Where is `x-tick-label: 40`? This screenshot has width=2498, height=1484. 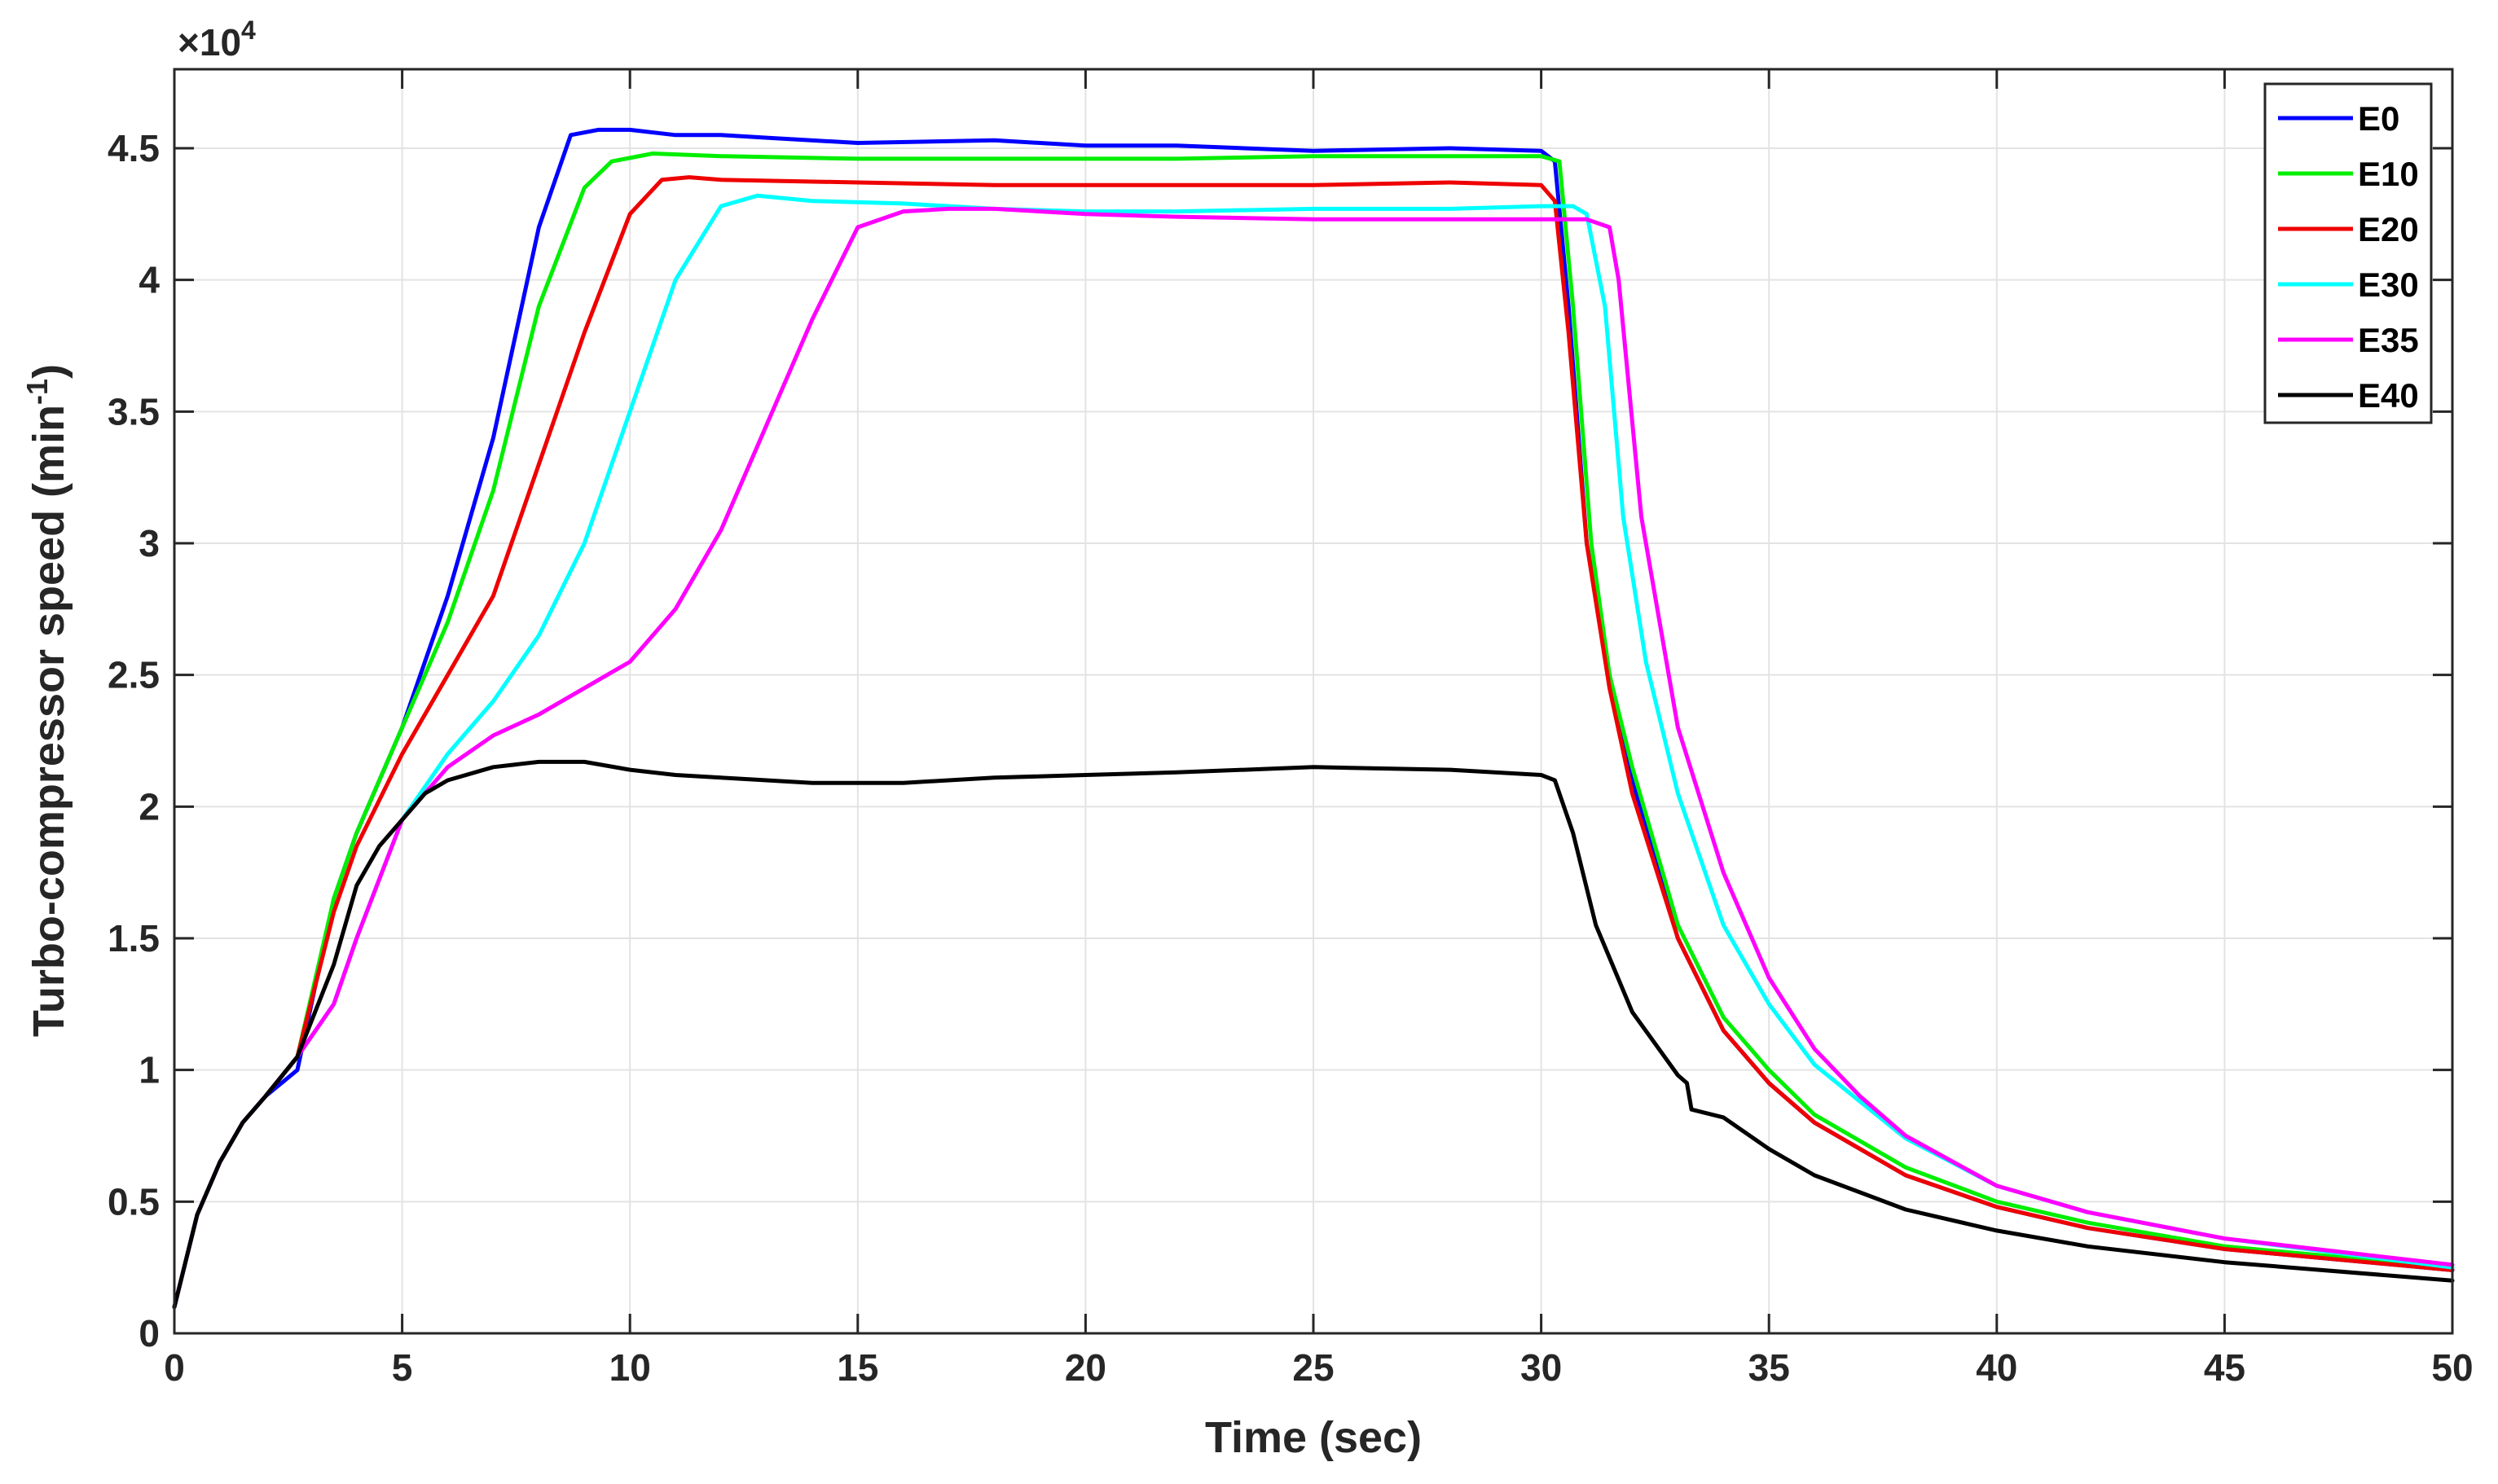 x-tick-label: 40 is located at coordinates (1996, 1367).